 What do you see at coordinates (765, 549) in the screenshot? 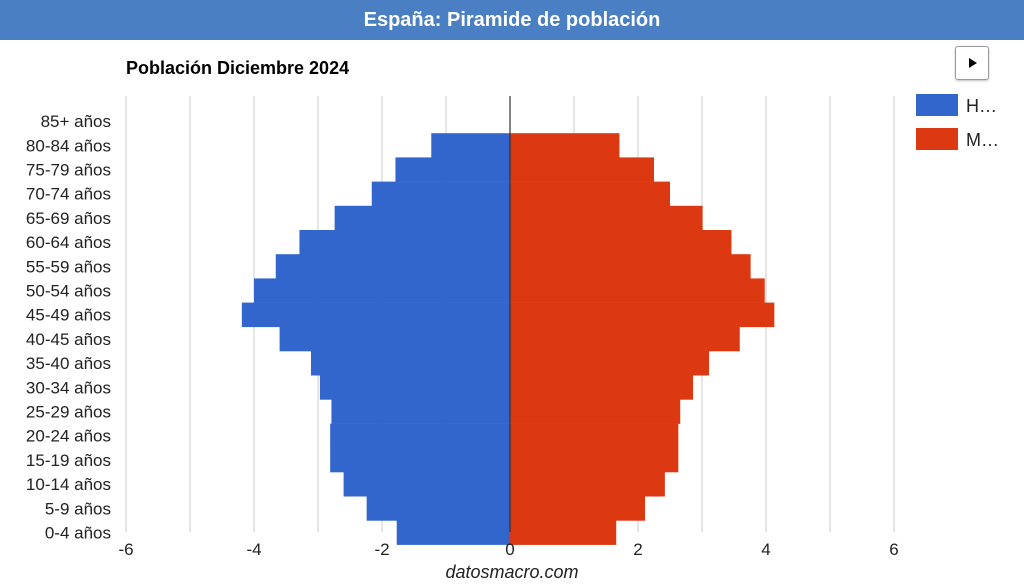
I see `x-tick-label: 4` at bounding box center [765, 549].